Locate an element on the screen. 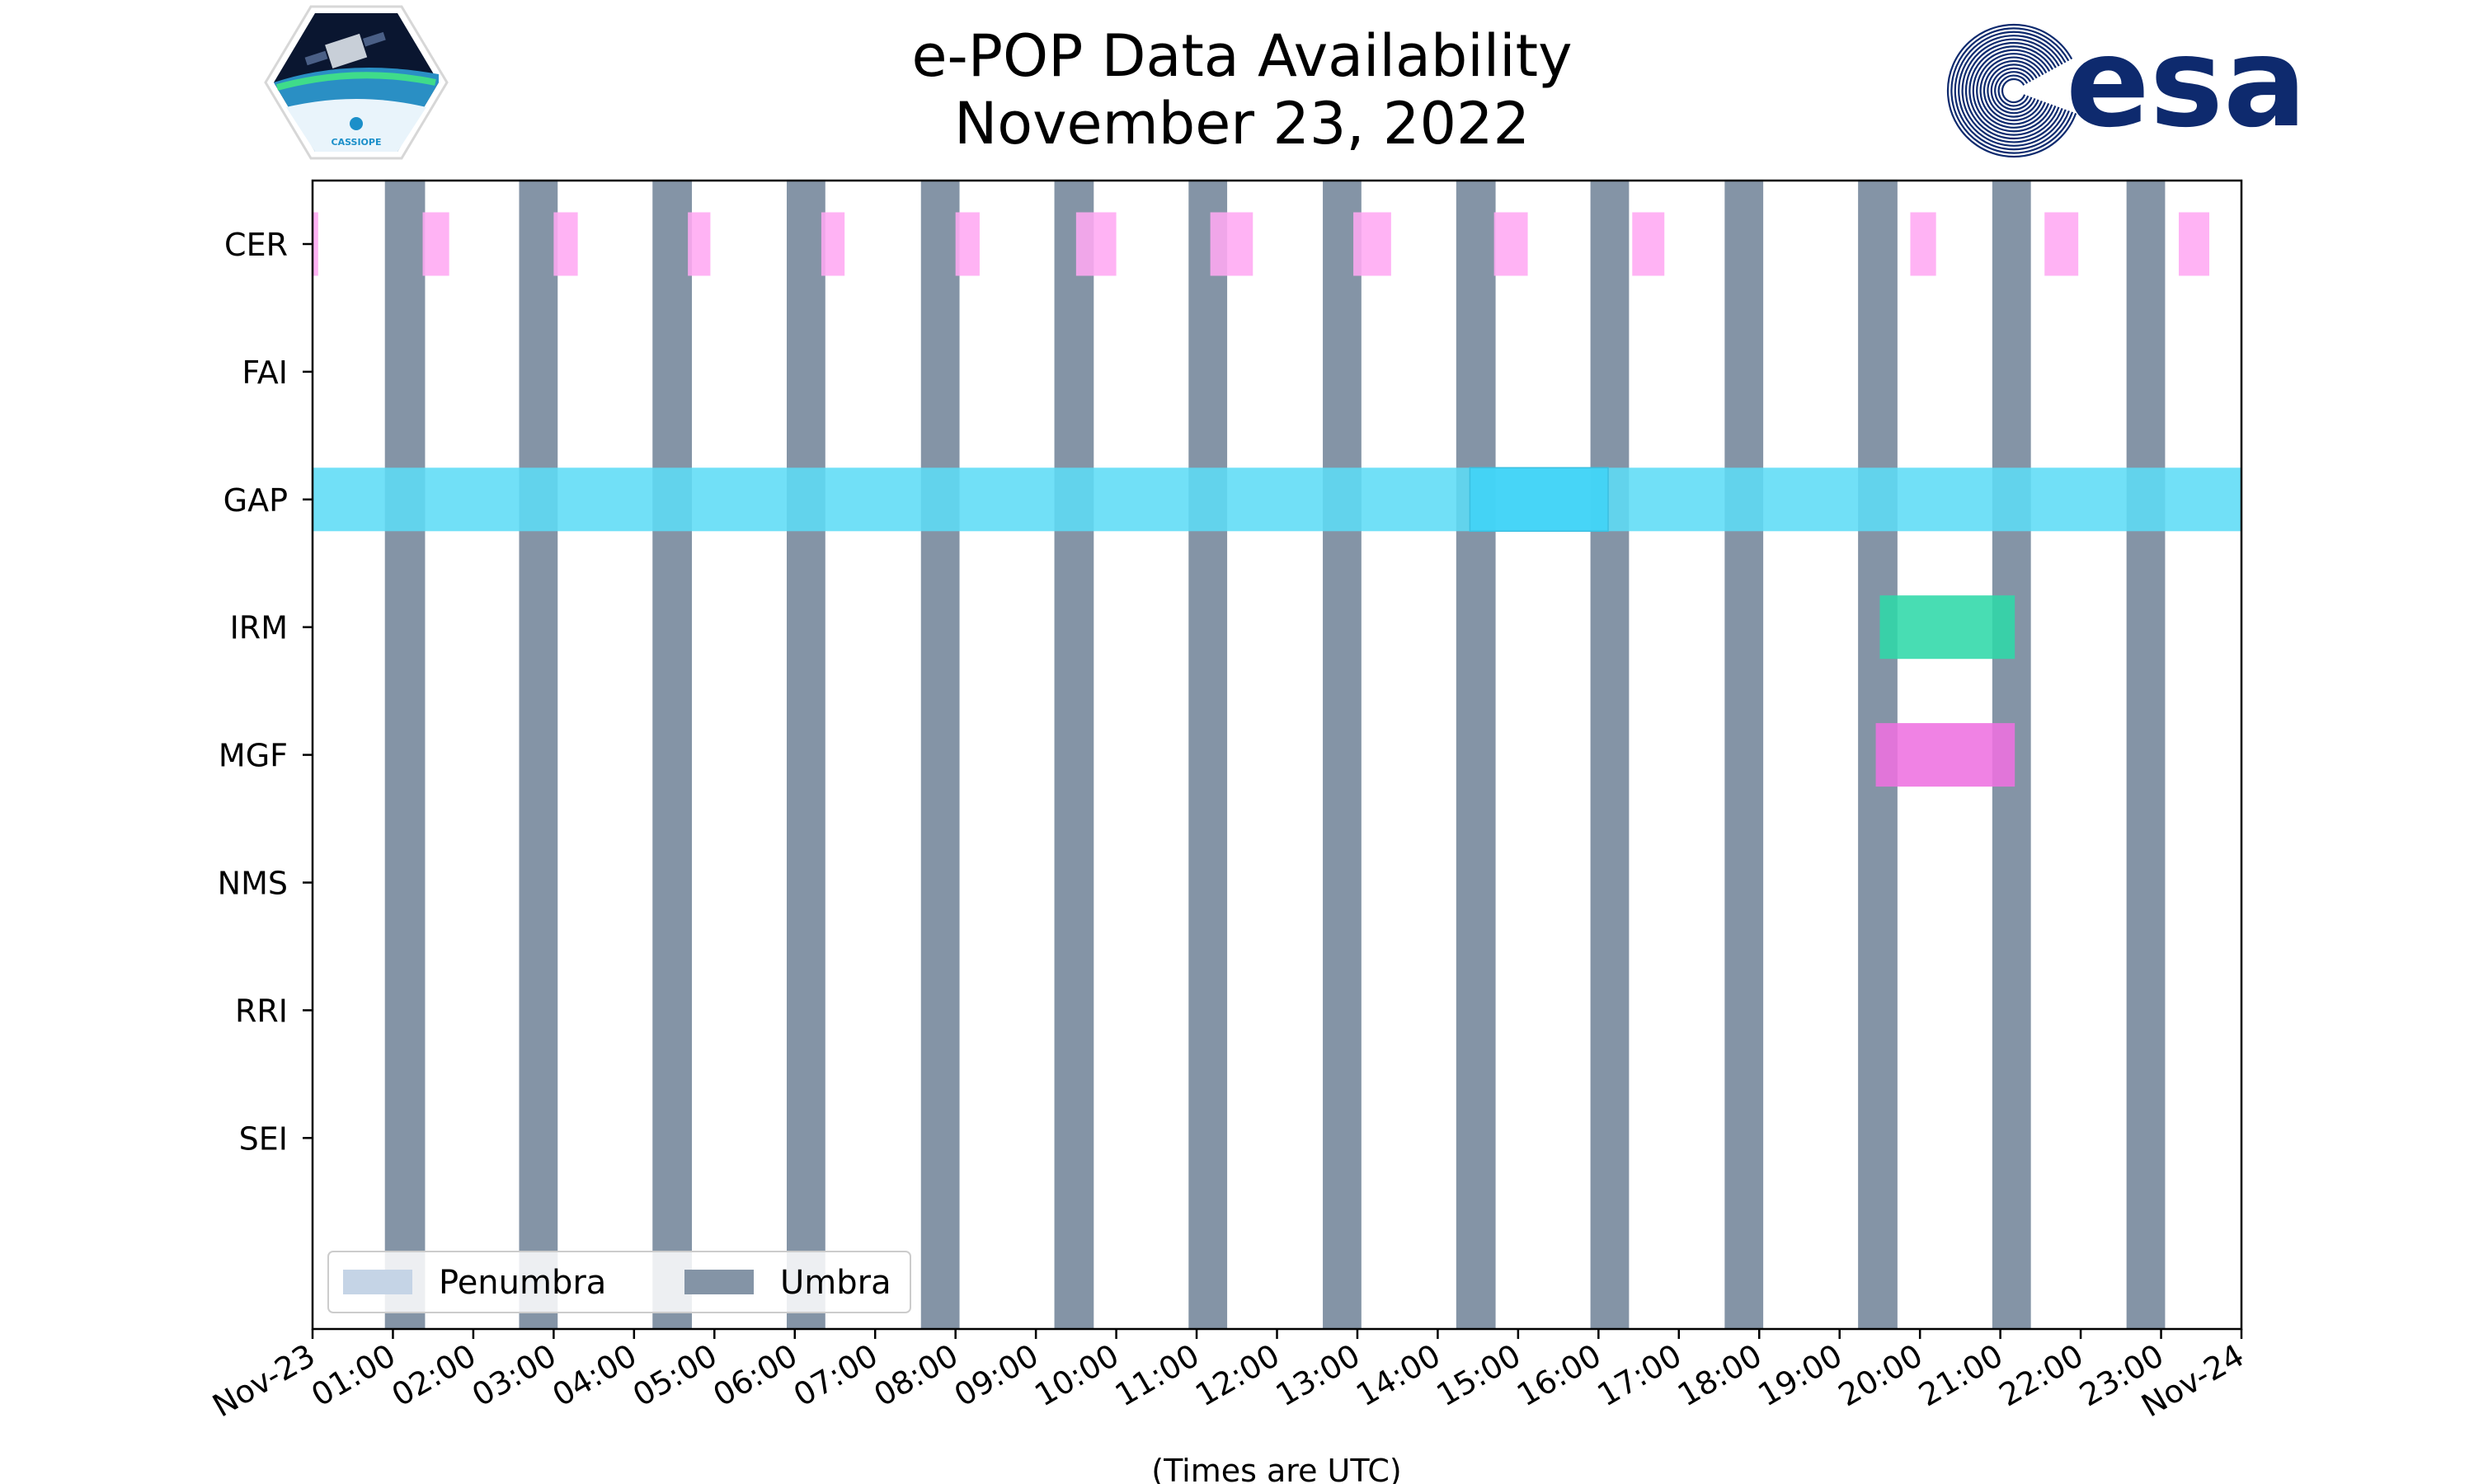 Image resolution: width=2474 pixels, height=1484 pixels. x-tick-label-0: Nov-23 is located at coordinates (263, 1381).